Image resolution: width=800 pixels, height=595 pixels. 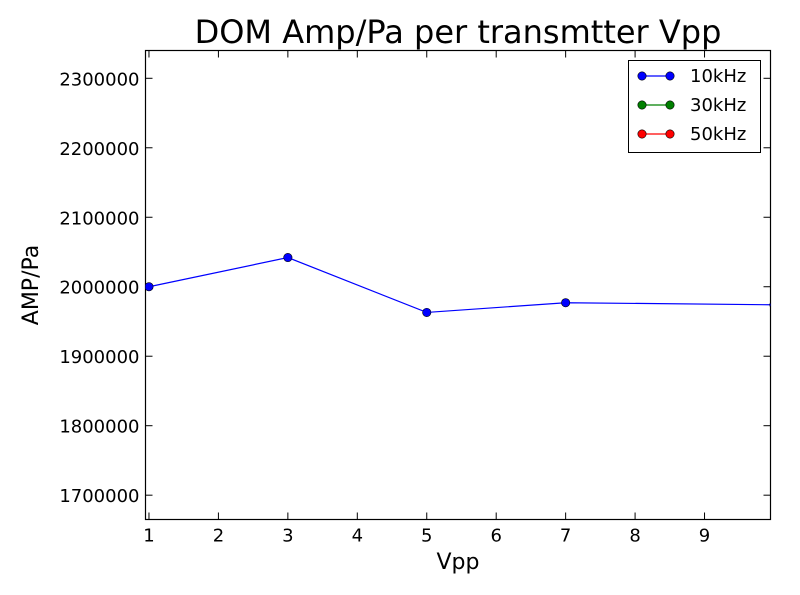 I want to click on x-tick-label: 3, so click(x=287, y=536).